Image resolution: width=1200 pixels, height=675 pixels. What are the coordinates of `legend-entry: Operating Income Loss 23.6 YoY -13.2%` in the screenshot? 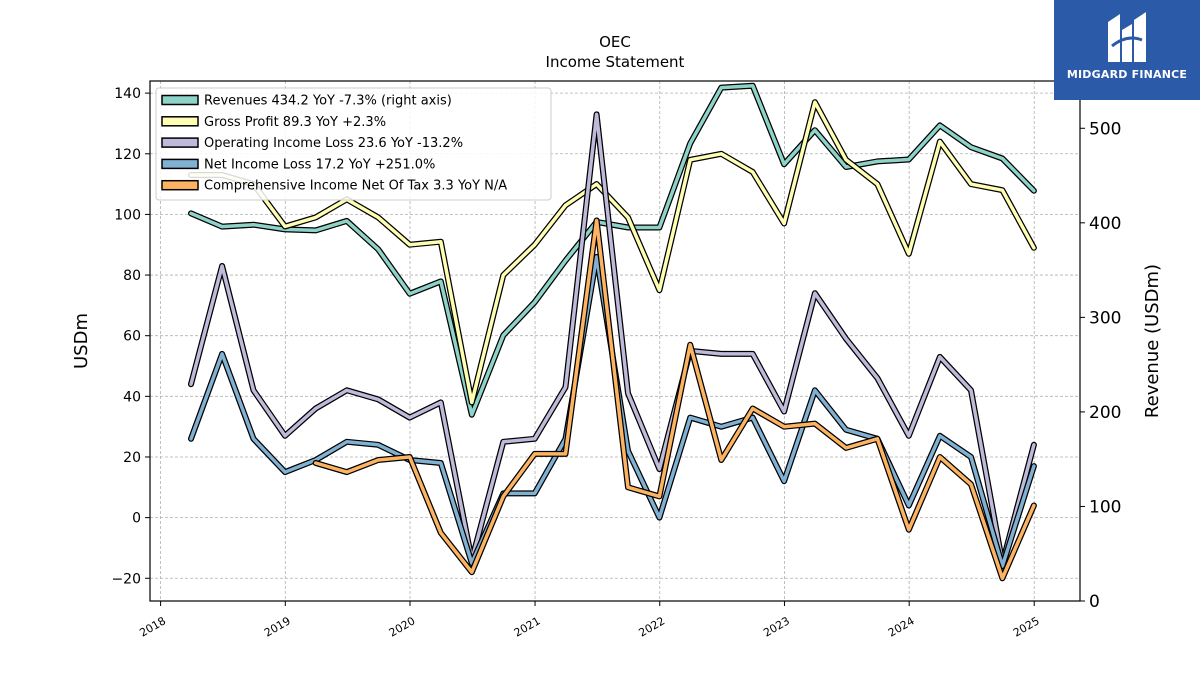 It's located at (333, 143).